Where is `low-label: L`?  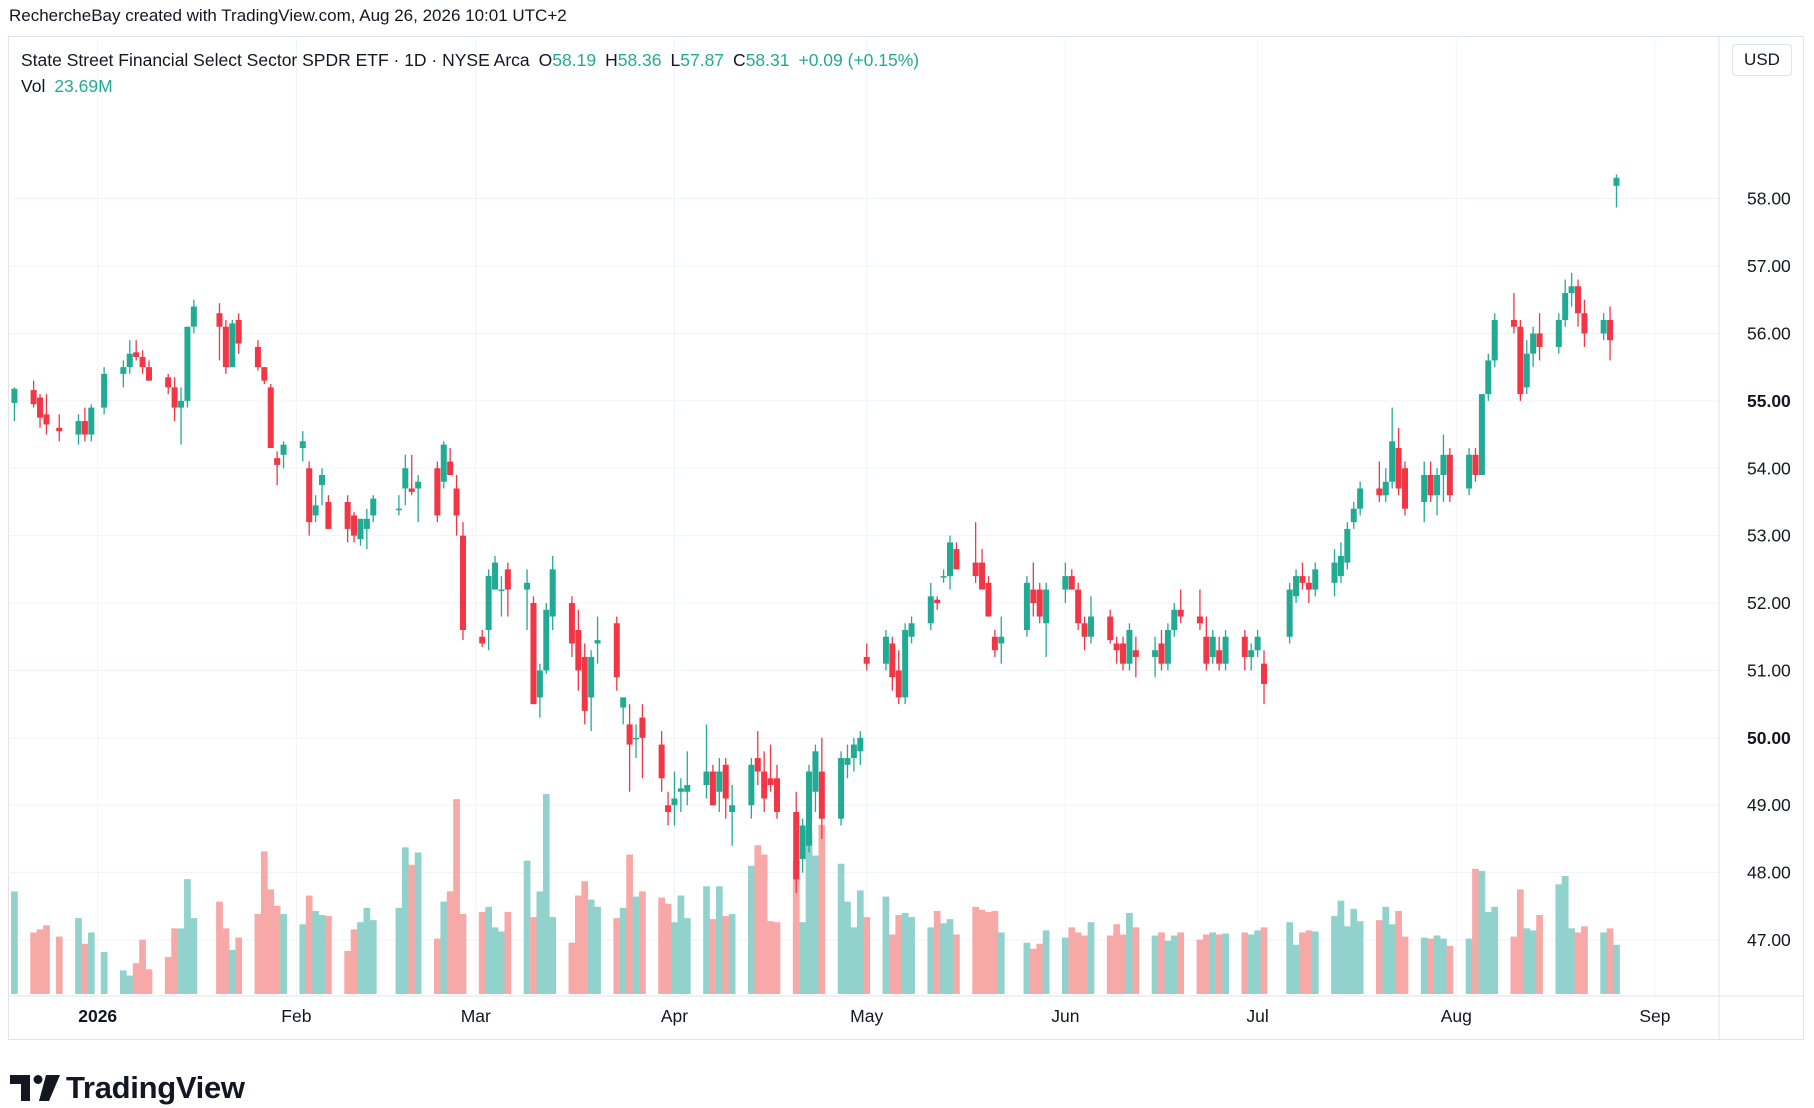 low-label: L is located at coordinates (675, 60).